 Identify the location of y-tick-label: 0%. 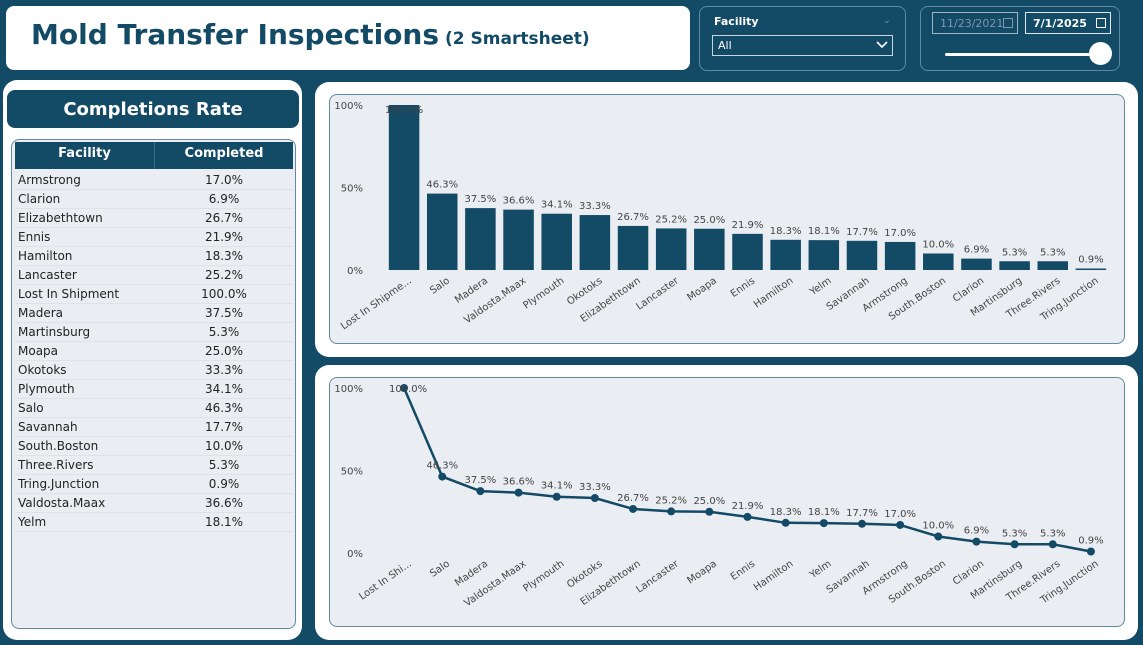
(355, 271).